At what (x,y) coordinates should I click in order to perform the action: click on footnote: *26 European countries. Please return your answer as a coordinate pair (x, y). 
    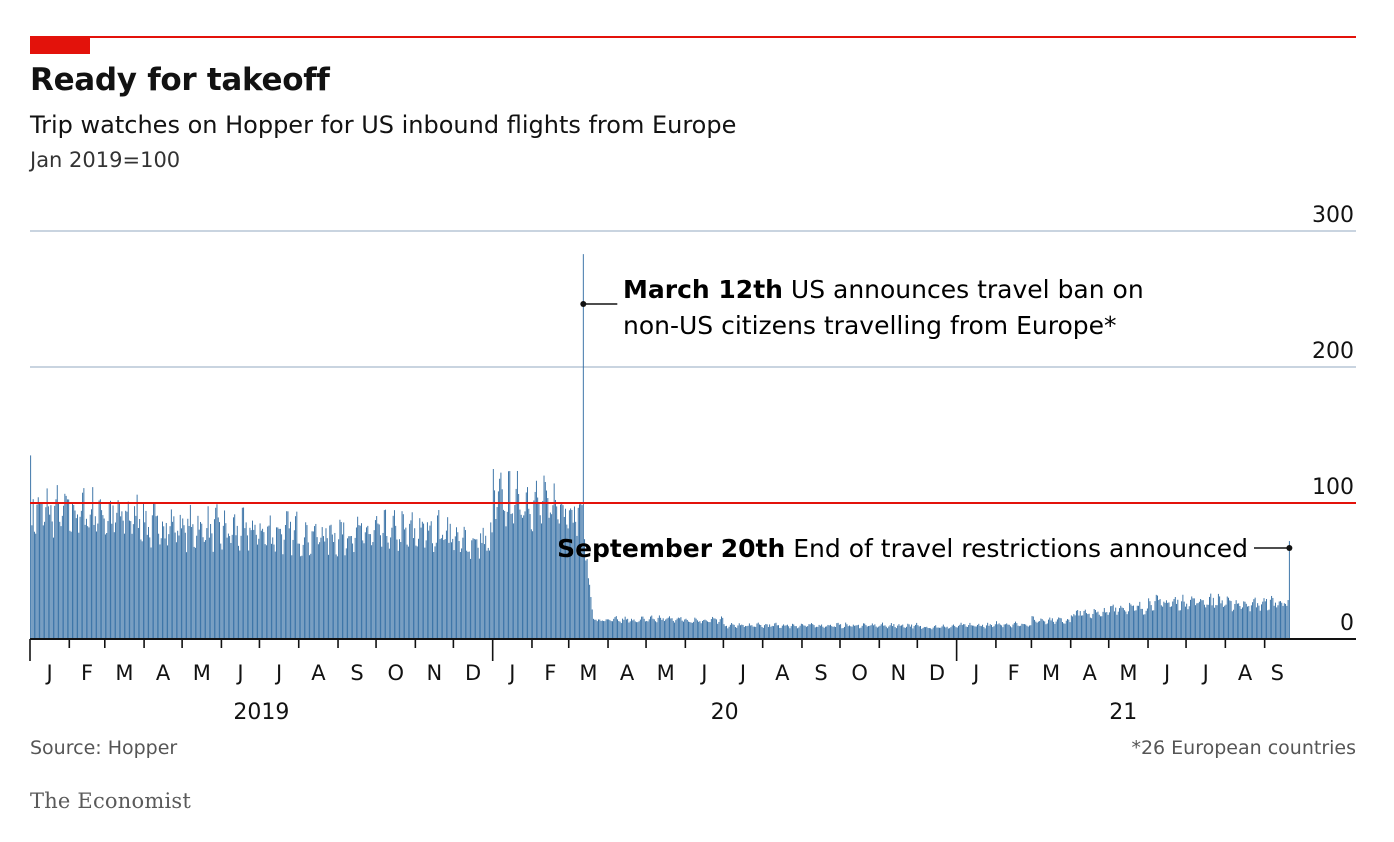
    Looking at the image, I should click on (1243, 748).